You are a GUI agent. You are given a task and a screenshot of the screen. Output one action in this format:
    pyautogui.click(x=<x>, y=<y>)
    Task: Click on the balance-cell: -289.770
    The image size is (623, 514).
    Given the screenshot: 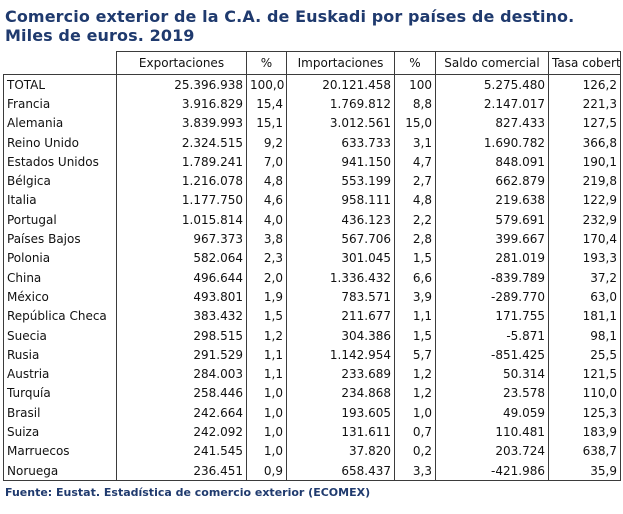 What is the action you would take?
    pyautogui.click(x=492, y=297)
    